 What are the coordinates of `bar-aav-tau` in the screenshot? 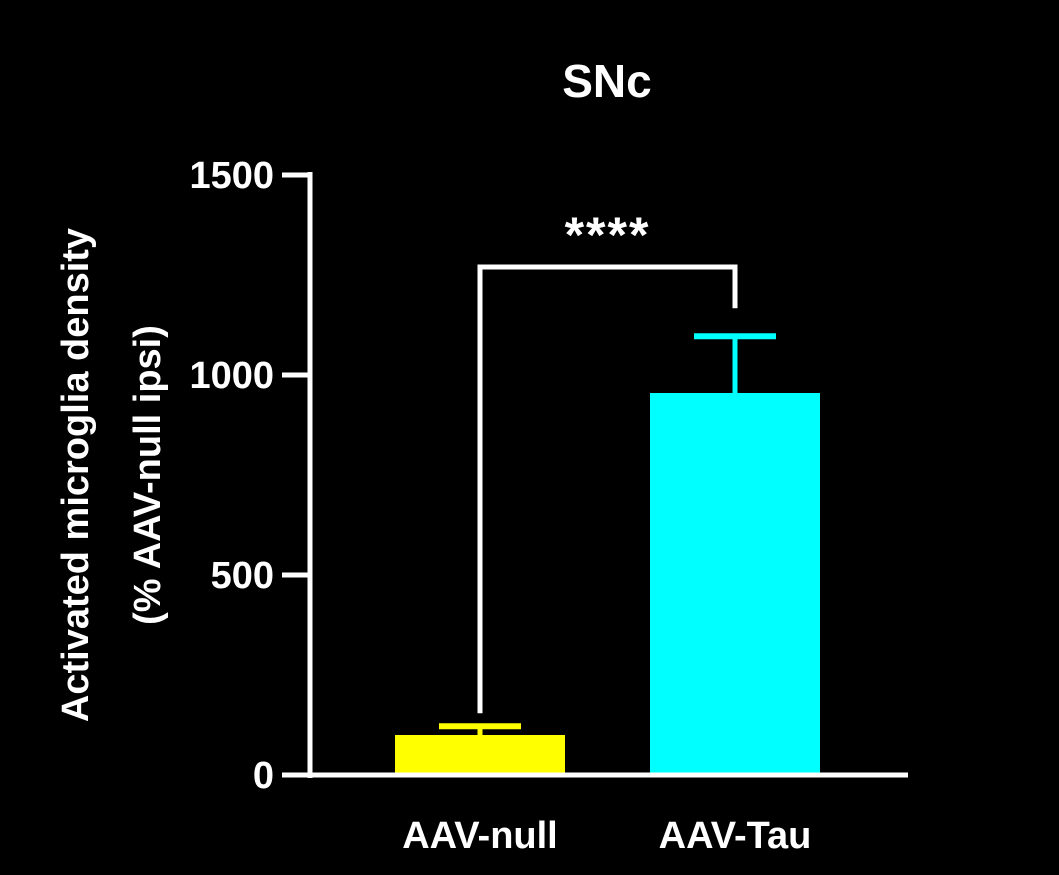 It's located at (735, 584).